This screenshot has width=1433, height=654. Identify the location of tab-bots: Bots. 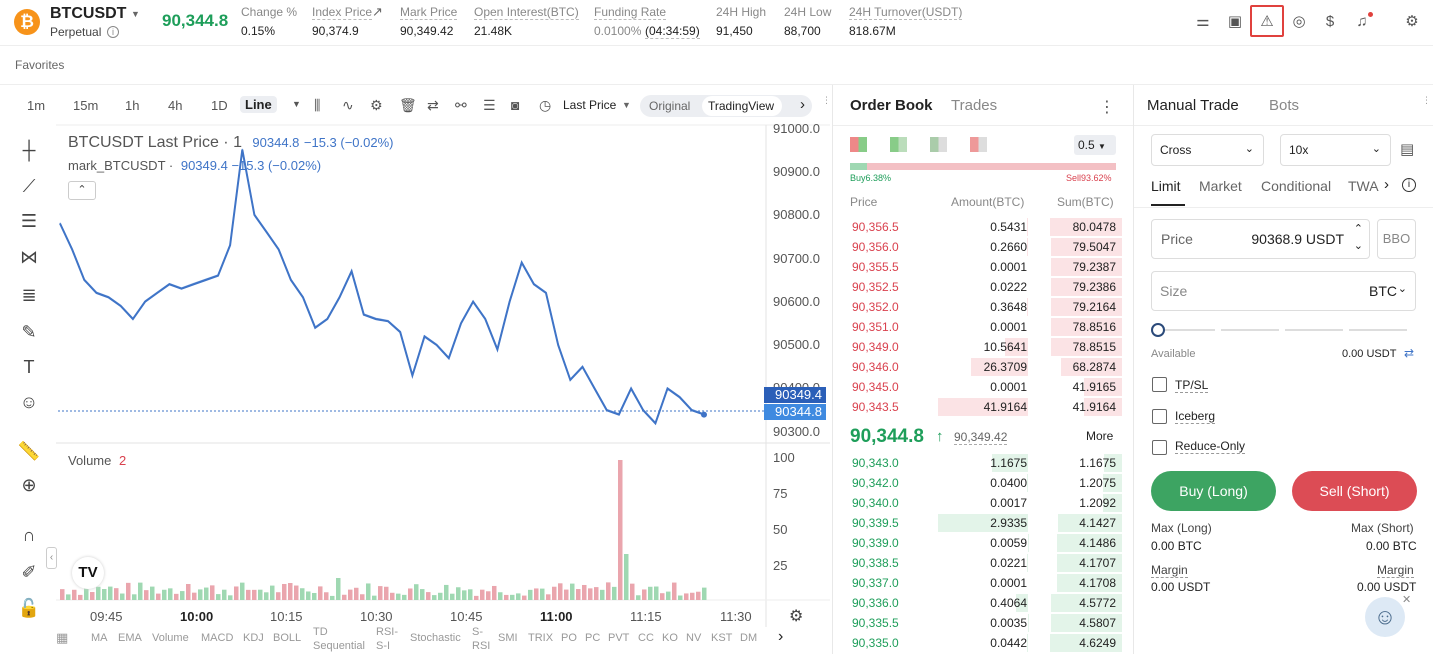
(1284, 105).